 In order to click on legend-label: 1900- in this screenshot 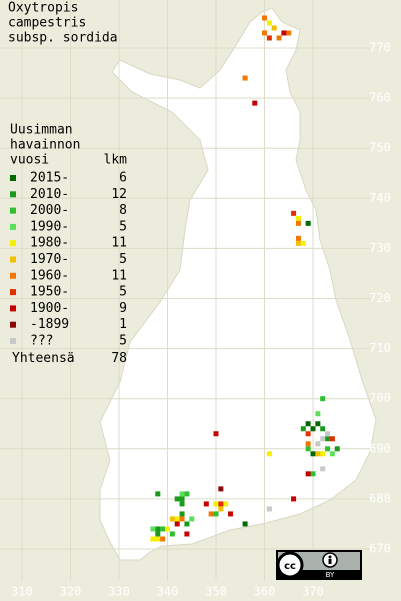, I will do `click(49, 308)`.